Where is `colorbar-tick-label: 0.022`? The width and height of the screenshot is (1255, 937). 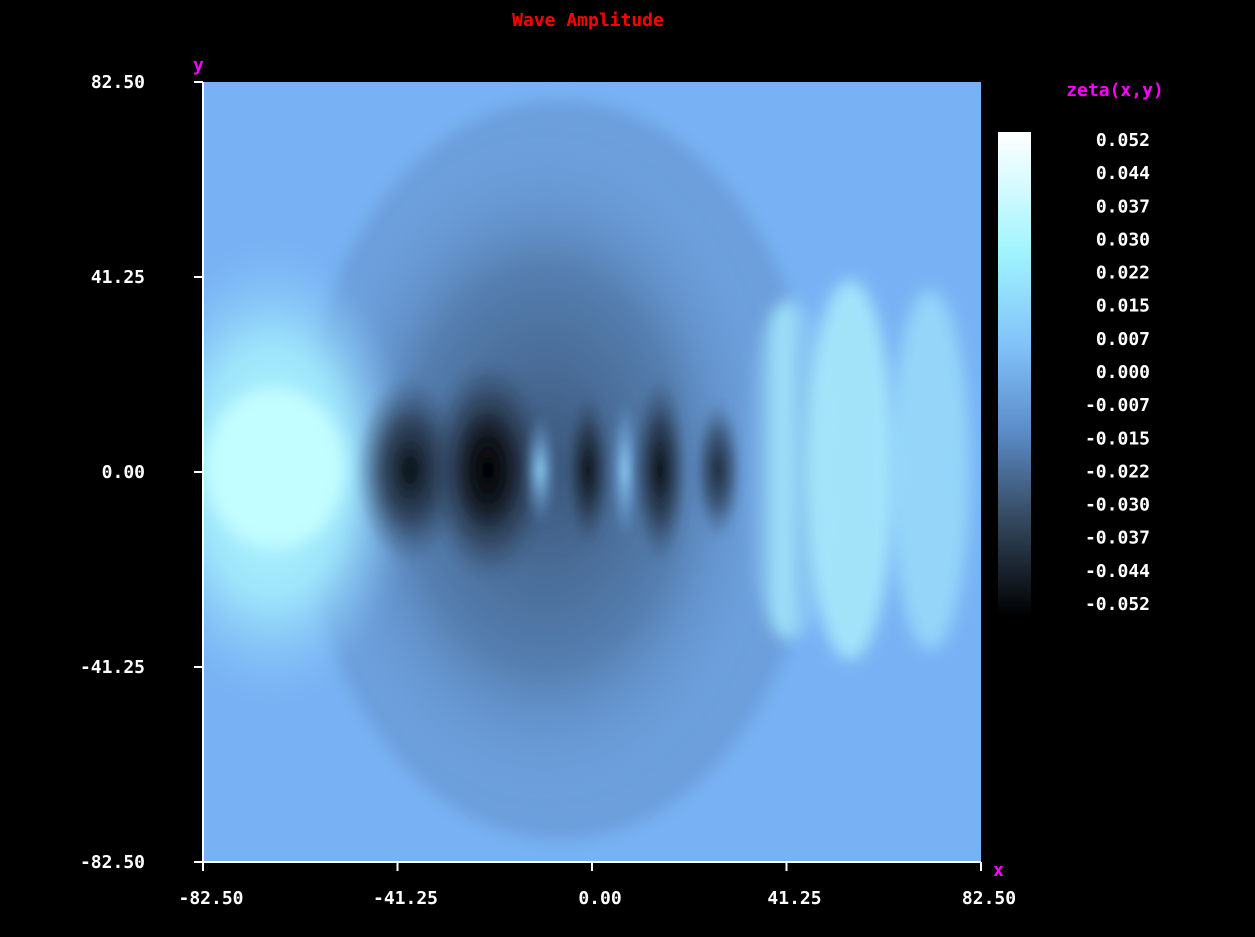
colorbar-tick-label: 0.022 is located at coordinates (1123, 273).